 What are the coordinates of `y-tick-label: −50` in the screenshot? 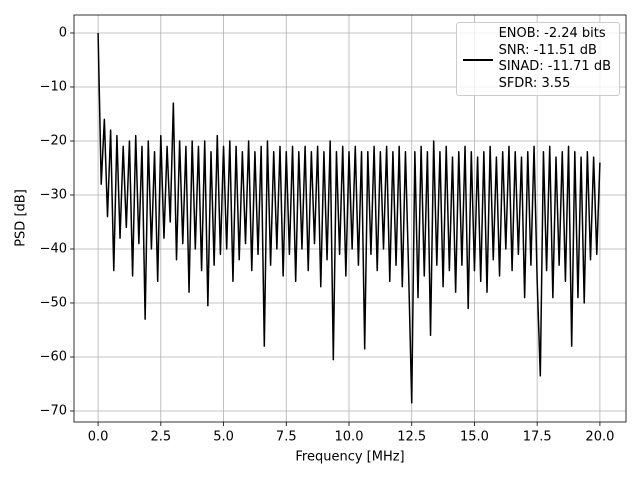 It's located at (53, 302).